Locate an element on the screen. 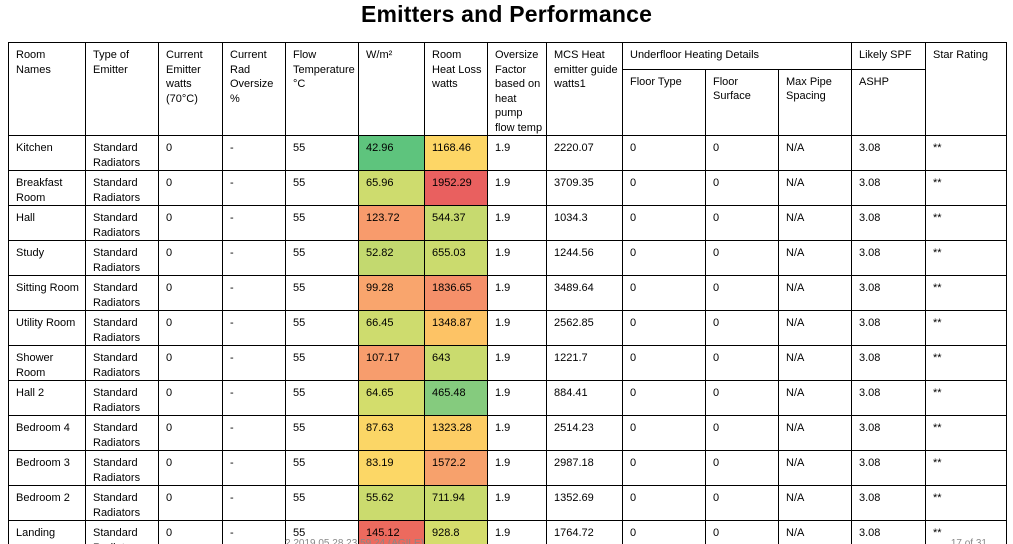 Image resolution: width=1013 pixels, height=544 pixels. cell-mcs-watts: 1352.69 is located at coordinates (584, 503).